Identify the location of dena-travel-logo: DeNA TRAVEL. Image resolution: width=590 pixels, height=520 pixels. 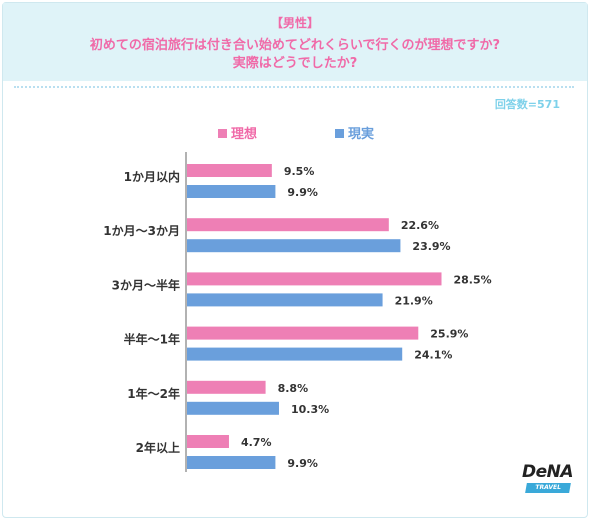
(547, 478).